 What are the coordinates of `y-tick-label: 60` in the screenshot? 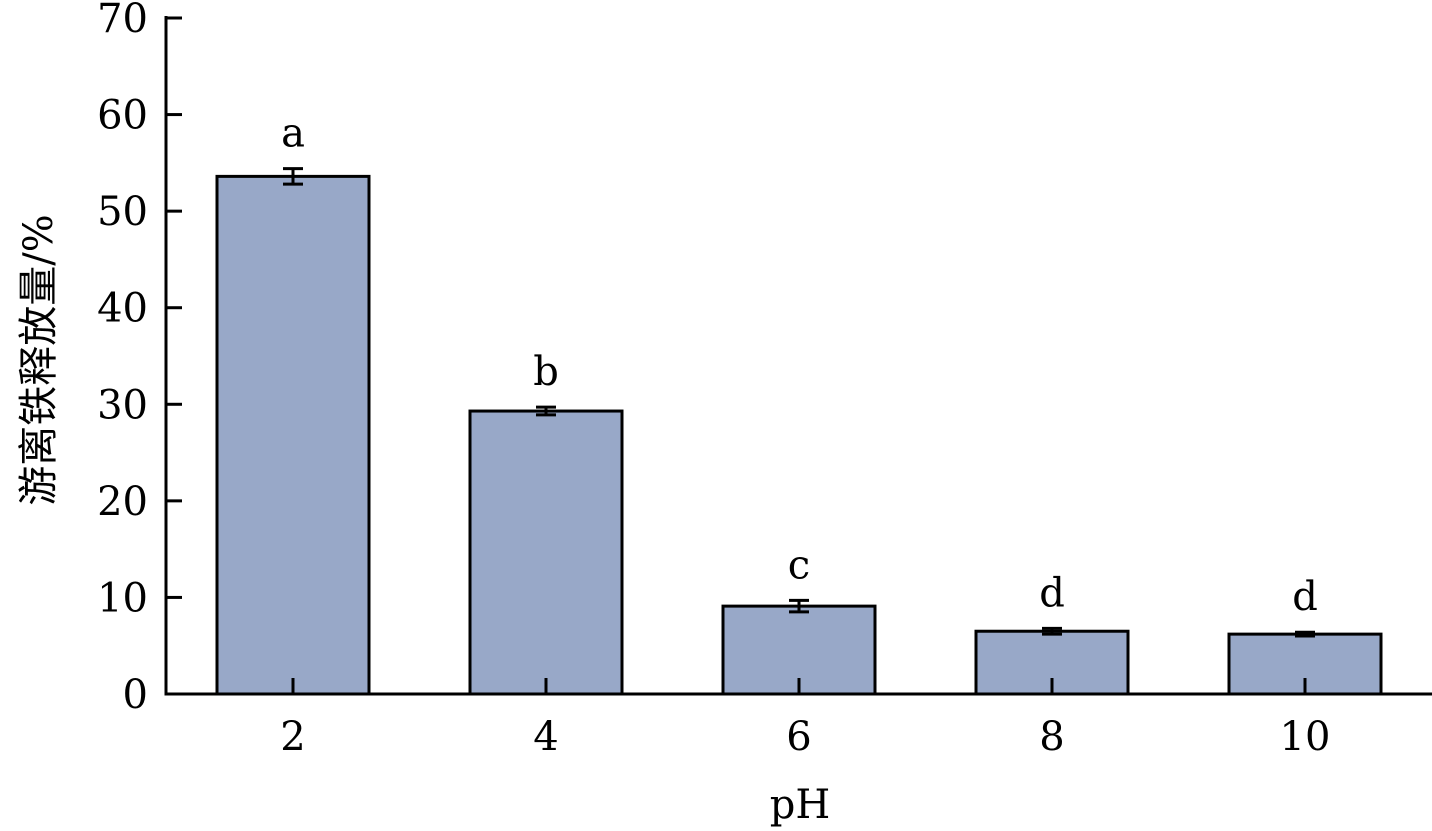 It's located at (122, 116).